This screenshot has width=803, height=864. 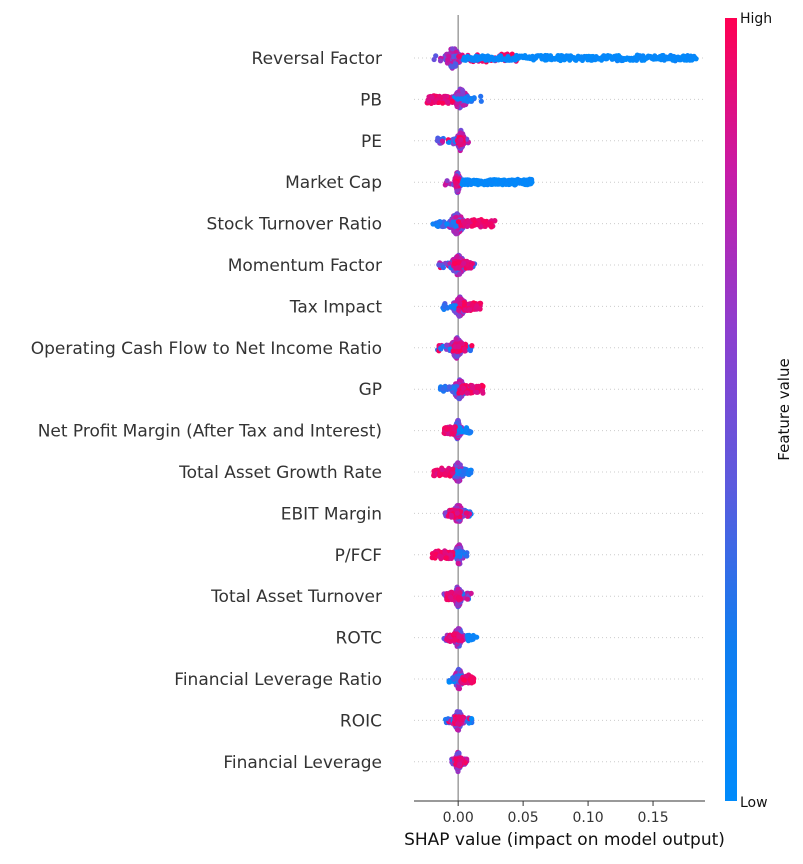 What do you see at coordinates (731, 409) in the screenshot?
I see `colorbar-gradient` at bounding box center [731, 409].